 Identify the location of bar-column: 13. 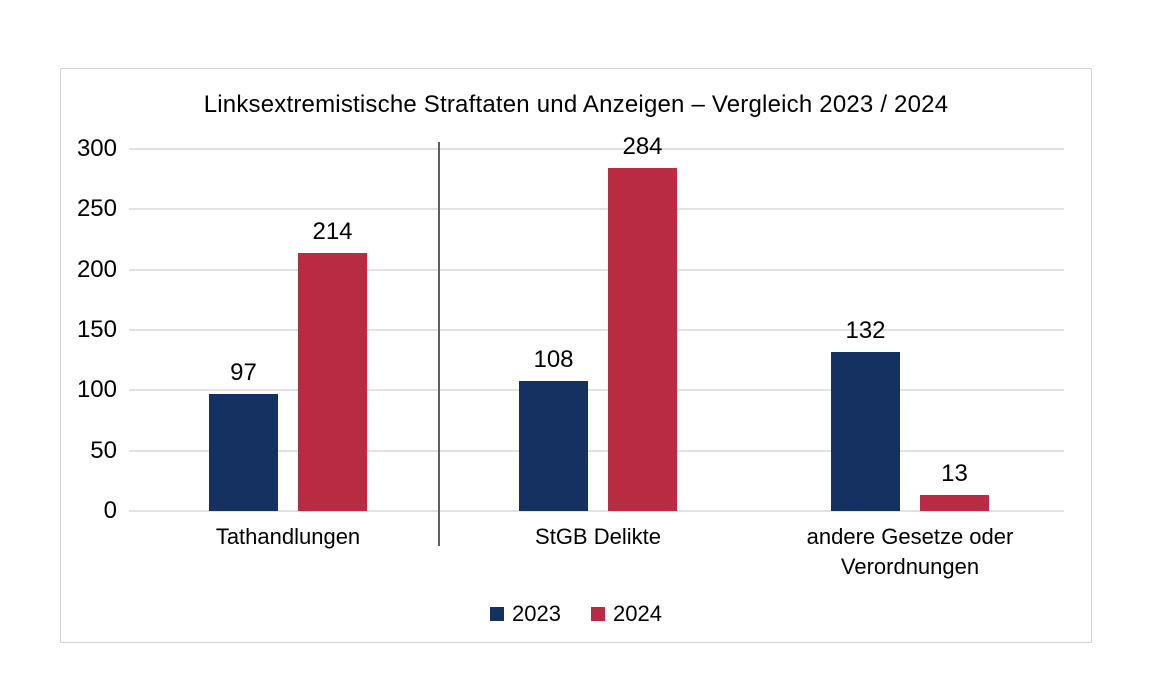
(954, 485).